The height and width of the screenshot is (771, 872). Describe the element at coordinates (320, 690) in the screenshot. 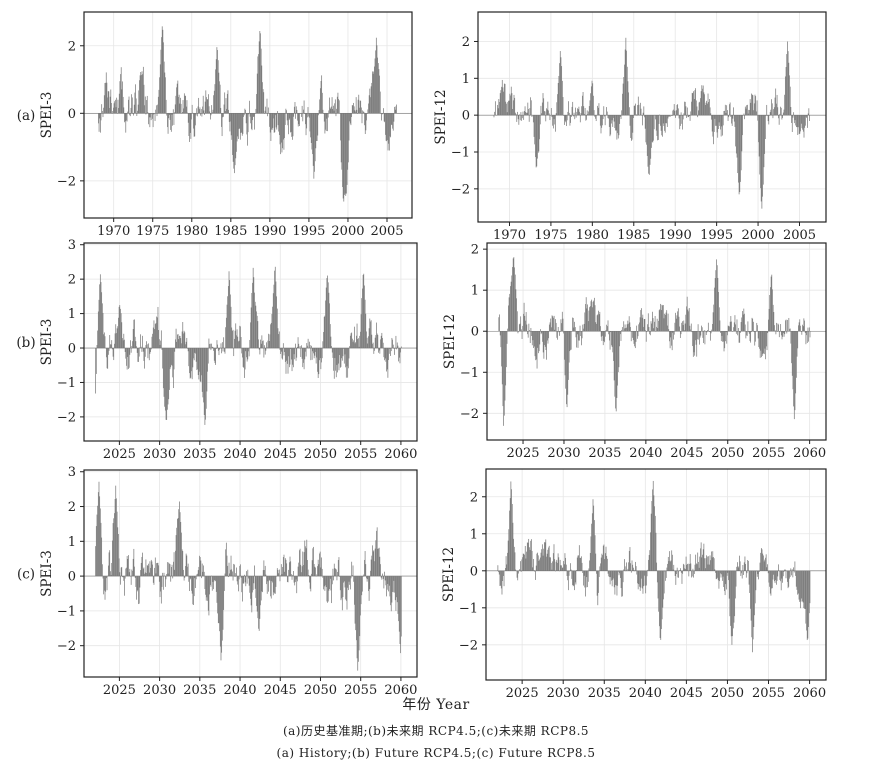

I see `x-tick-label: 2050` at that location.